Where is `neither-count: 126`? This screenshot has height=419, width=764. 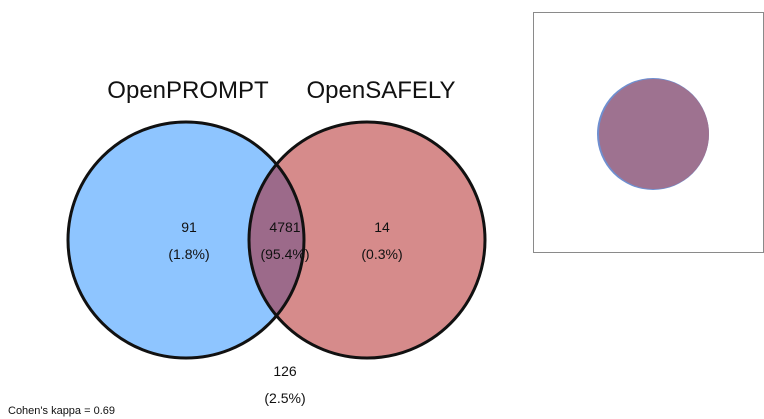 neither-count: 126 is located at coordinates (285, 371).